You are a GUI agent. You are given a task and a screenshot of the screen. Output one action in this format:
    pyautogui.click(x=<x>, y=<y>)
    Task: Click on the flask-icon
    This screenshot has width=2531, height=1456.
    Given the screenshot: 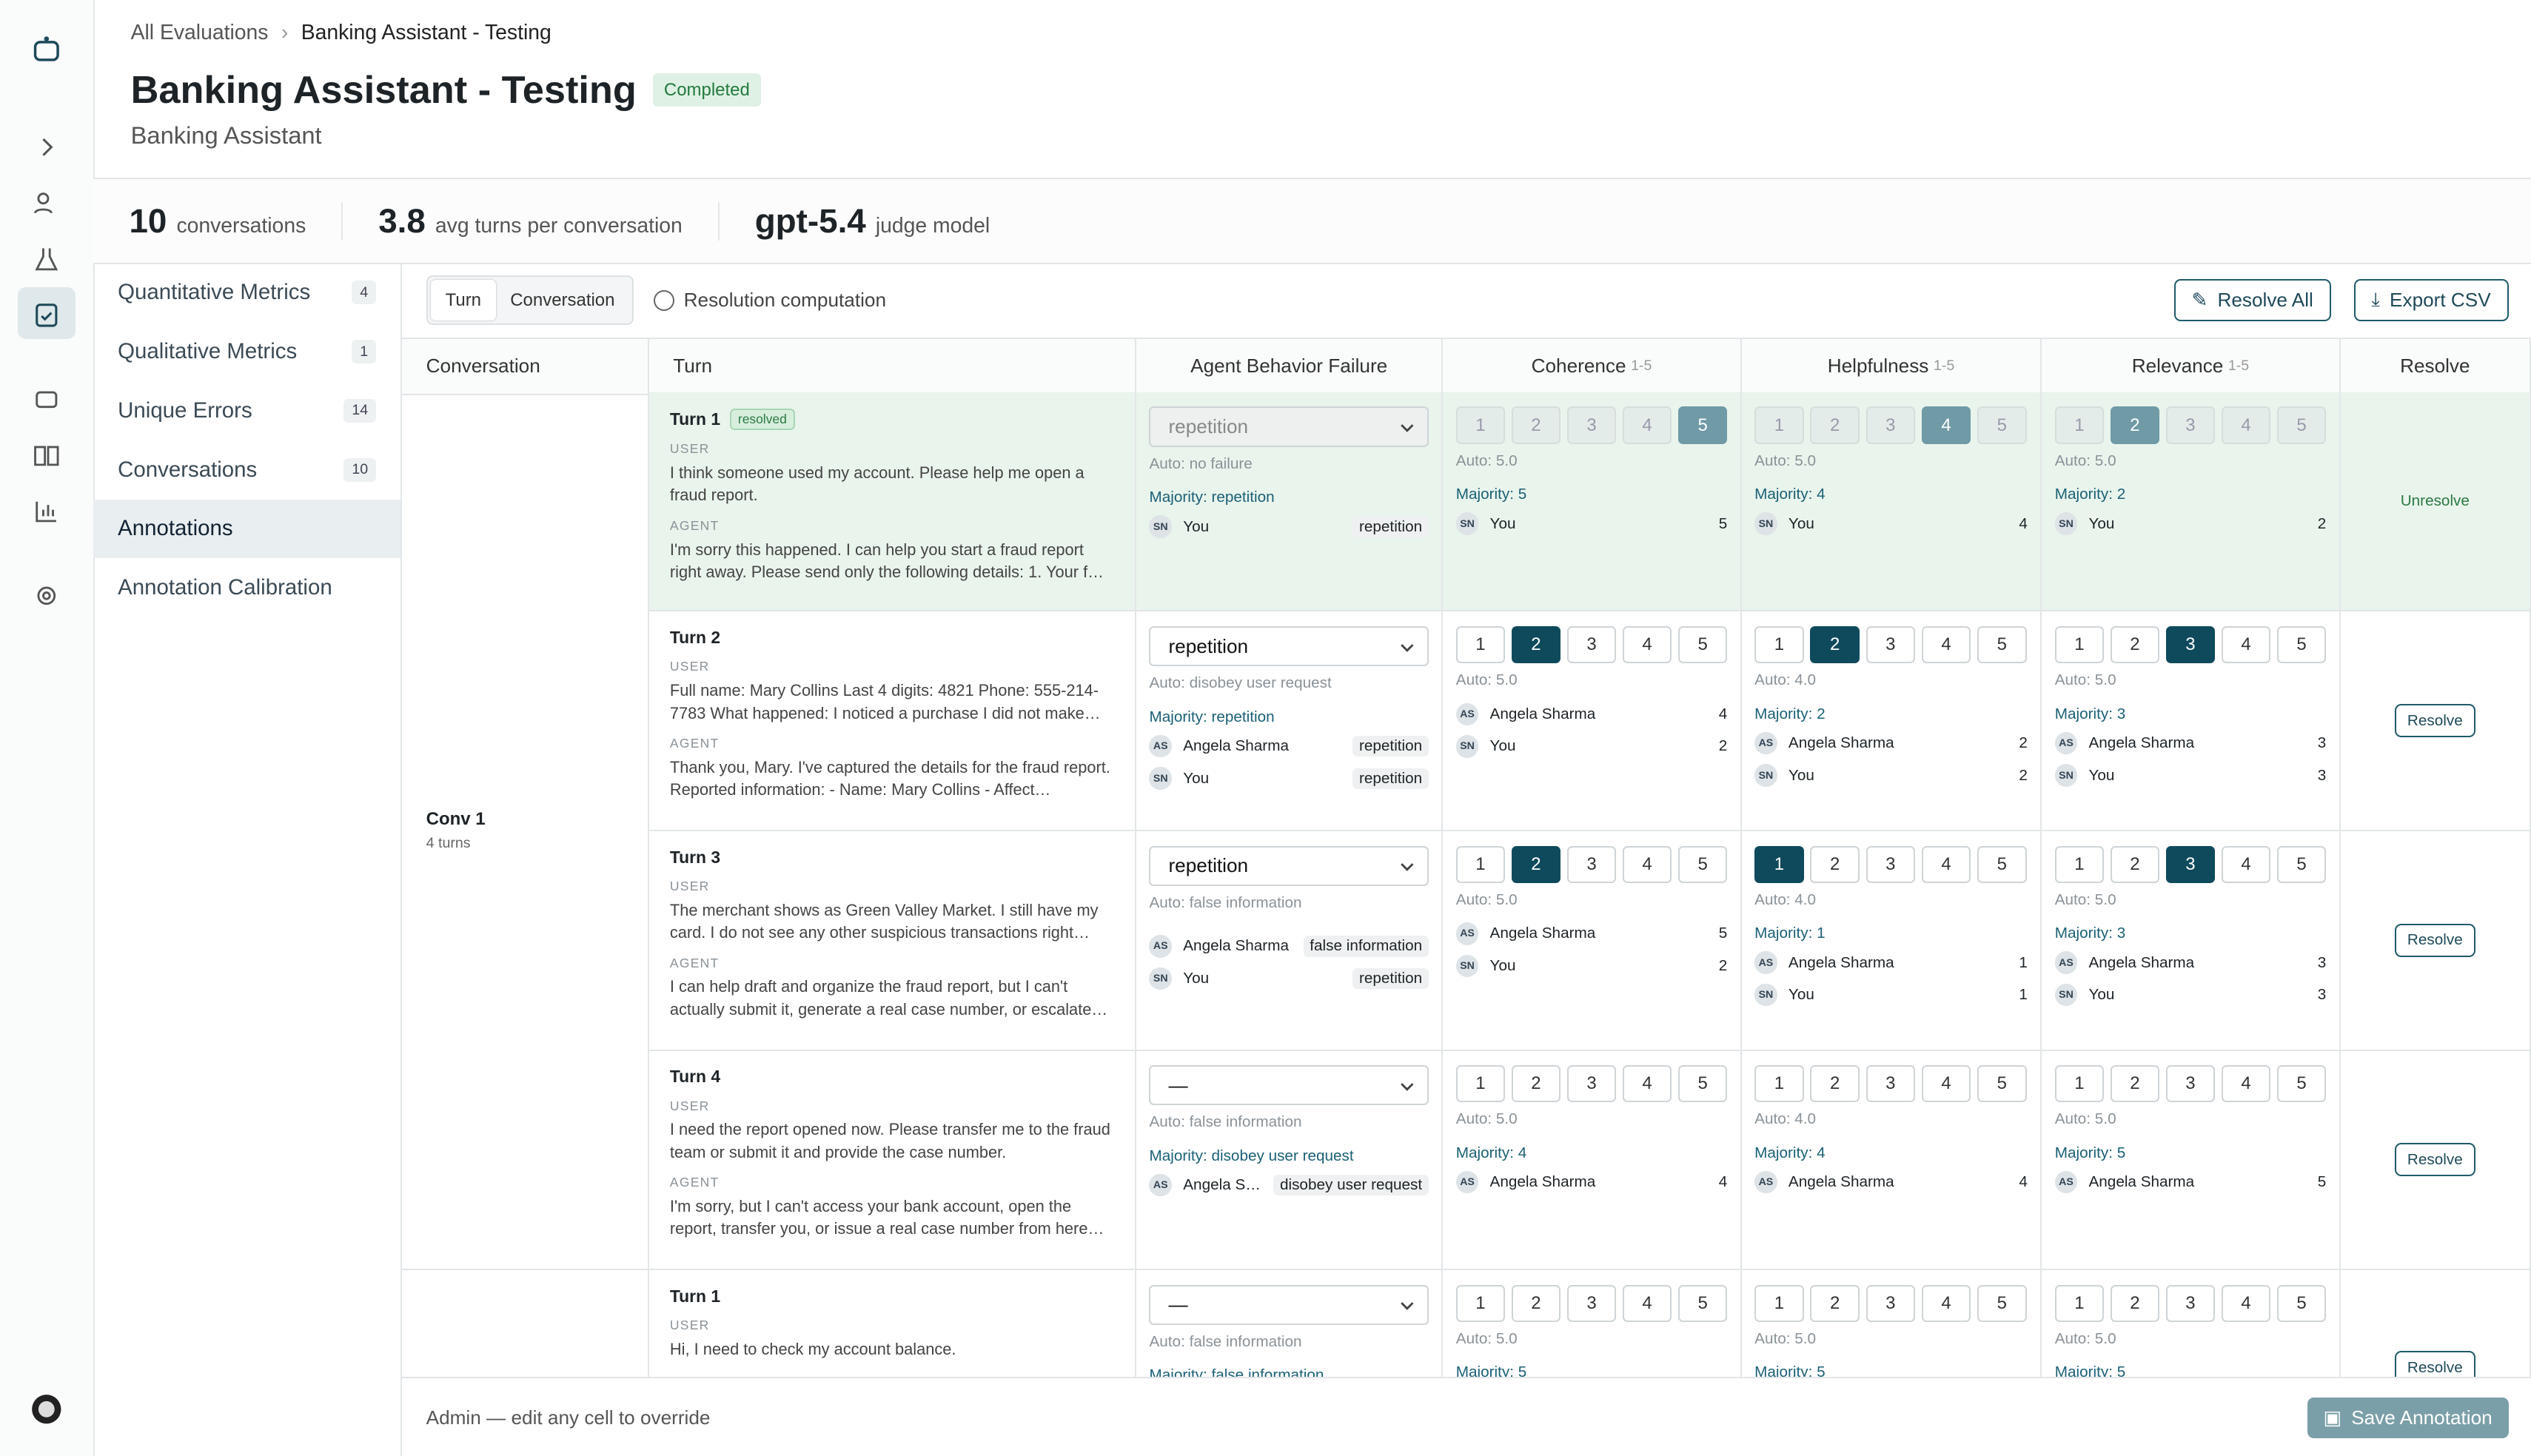 What is the action you would take?
    pyautogui.click(x=46, y=260)
    